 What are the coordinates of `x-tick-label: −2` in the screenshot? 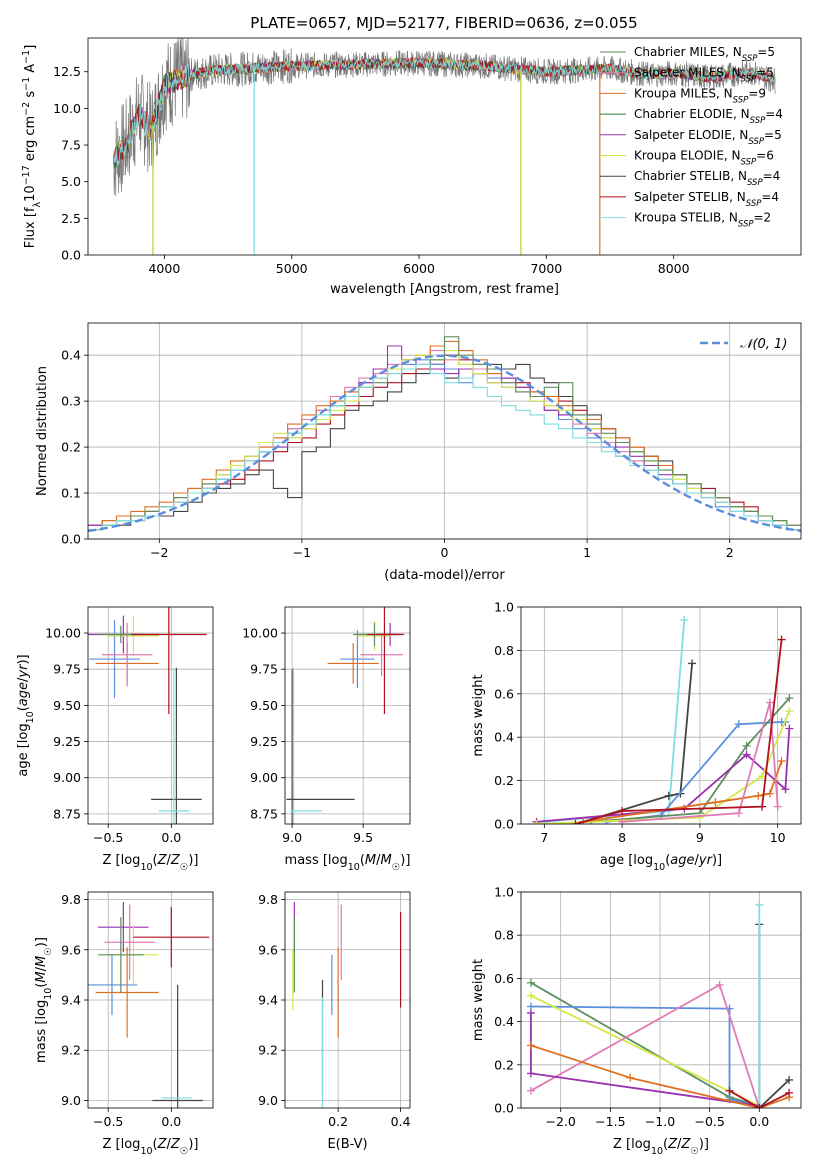 It's located at (159, 552).